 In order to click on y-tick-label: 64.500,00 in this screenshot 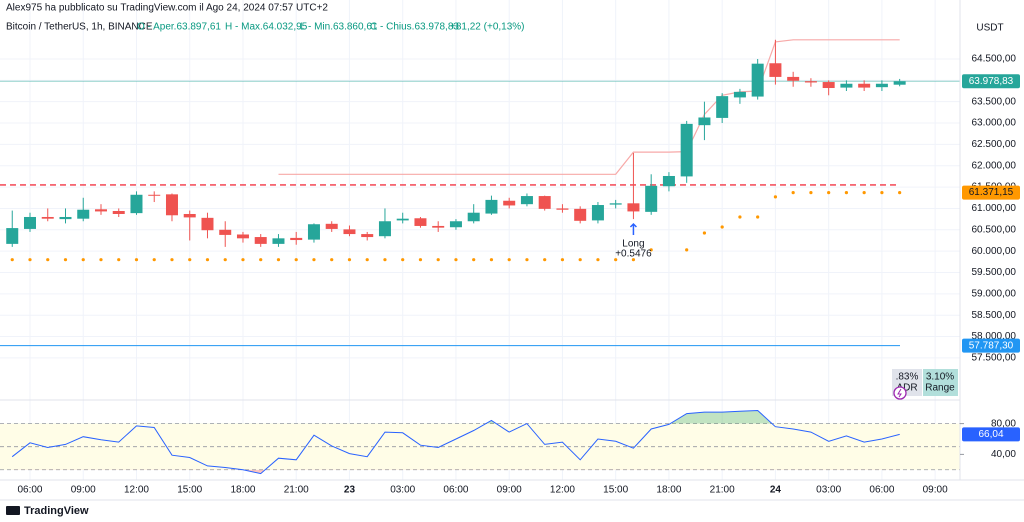, I will do `click(994, 59)`.